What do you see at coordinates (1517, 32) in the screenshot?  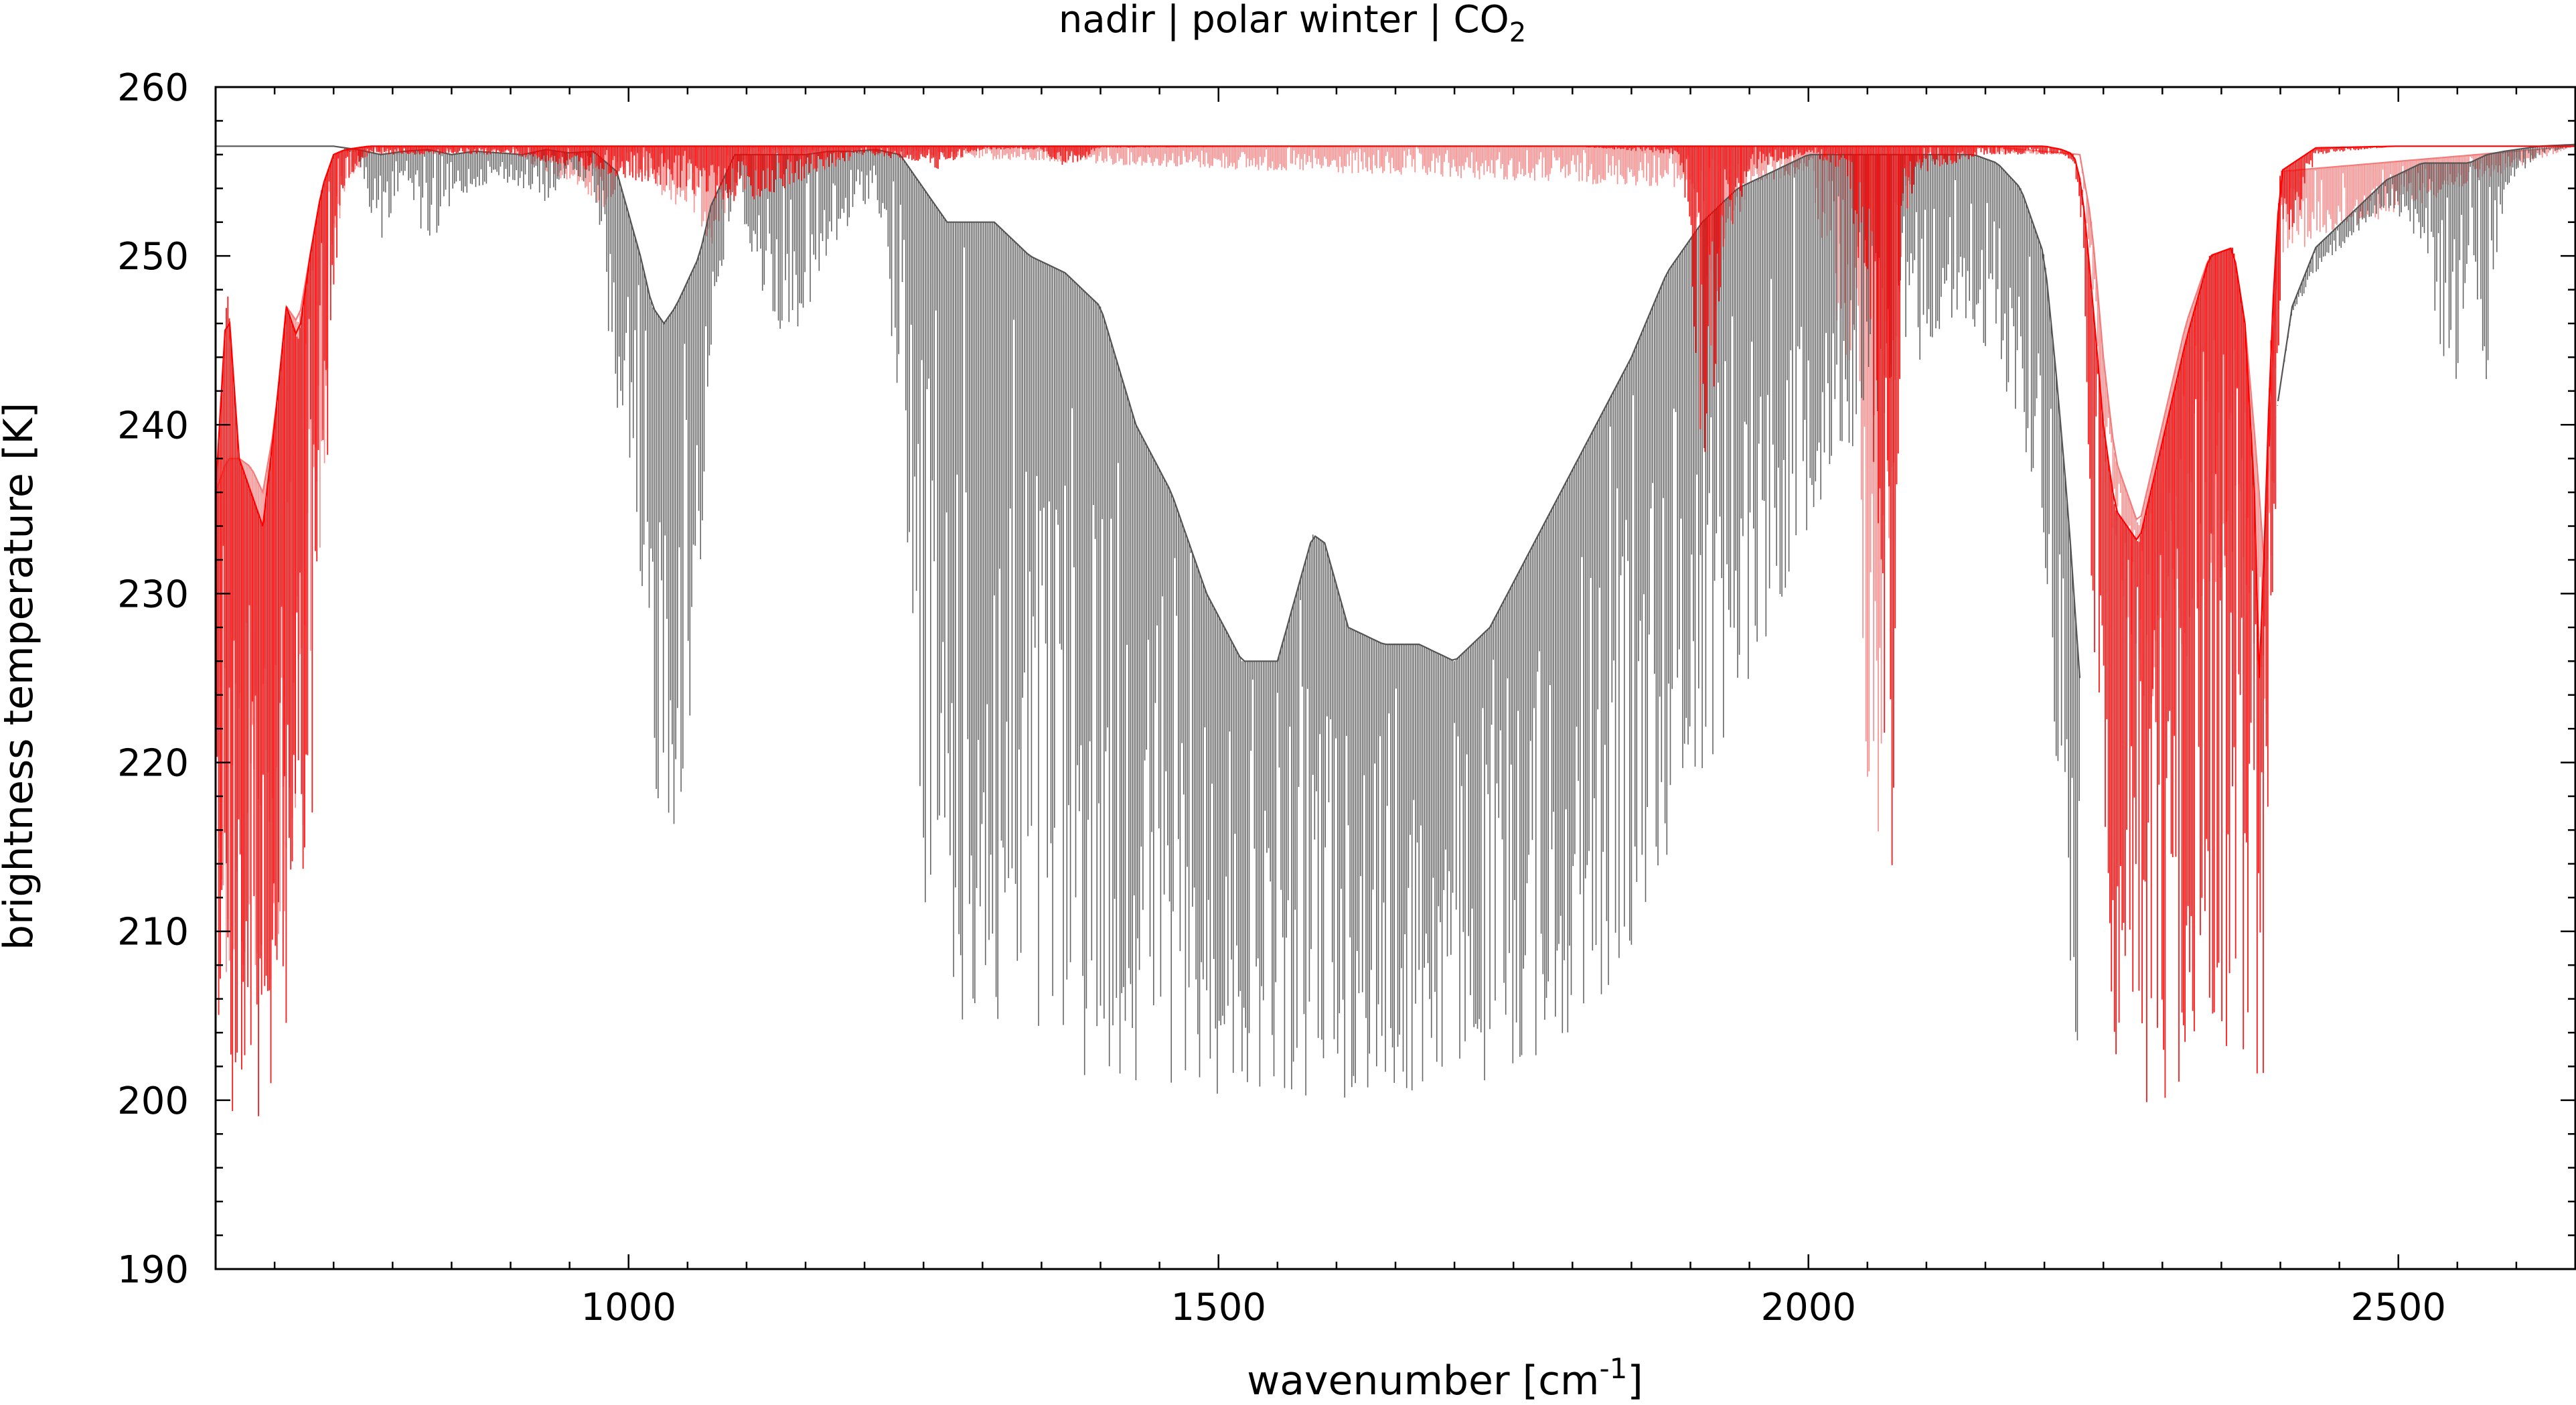 I see `chart-title-subscript: 2` at bounding box center [1517, 32].